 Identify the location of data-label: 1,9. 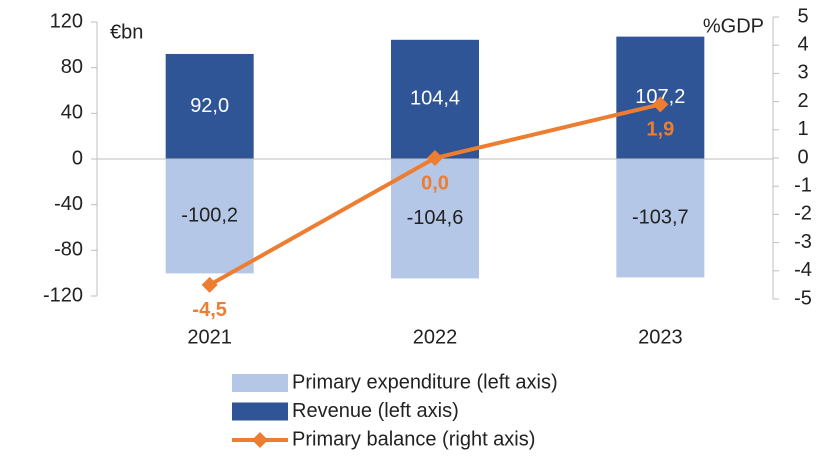
(660, 130).